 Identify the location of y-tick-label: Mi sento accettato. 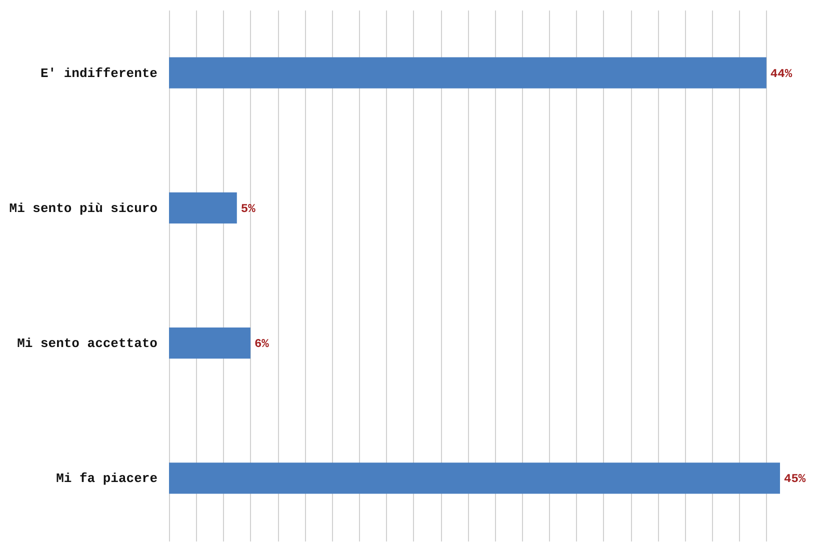
(87, 344).